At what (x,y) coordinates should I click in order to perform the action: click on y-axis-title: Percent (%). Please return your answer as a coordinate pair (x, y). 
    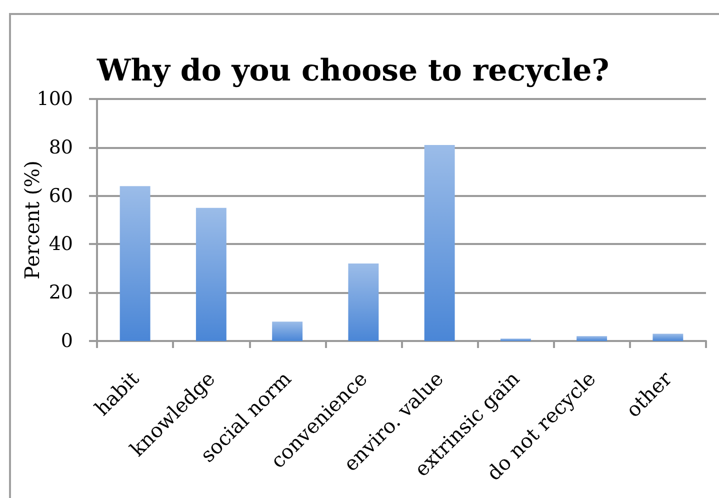
    Looking at the image, I should click on (32, 220).